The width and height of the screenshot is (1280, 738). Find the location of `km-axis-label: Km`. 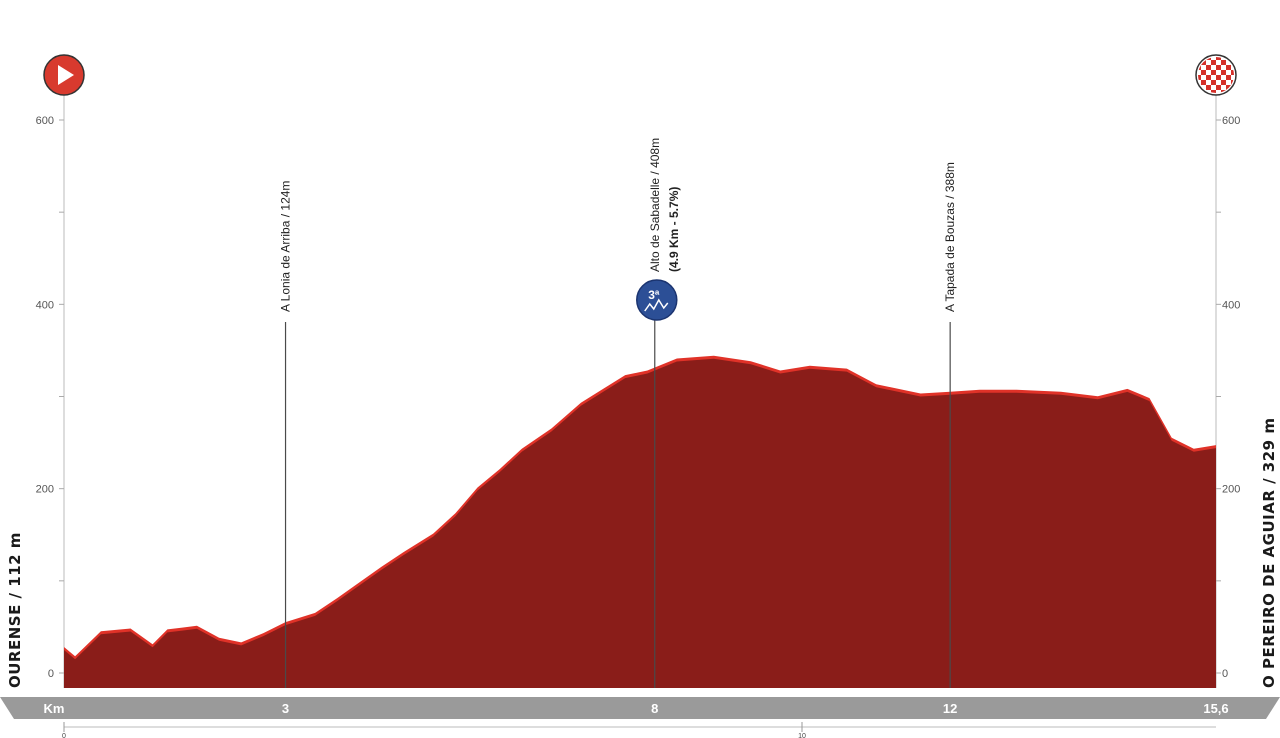

km-axis-label: Km is located at coordinates (54, 708).